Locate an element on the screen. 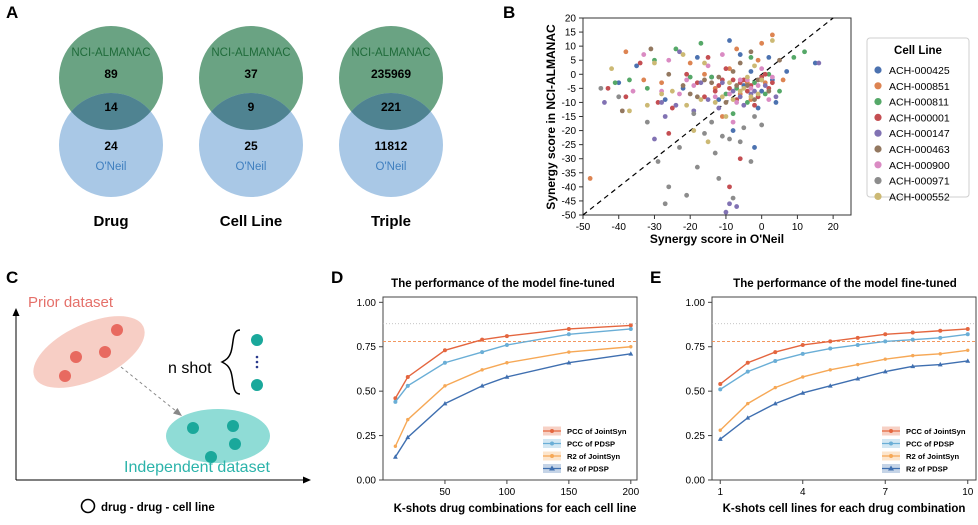 The height and width of the screenshot is (525, 978). schematic-y-arrowhead is located at coordinates (16, 312).